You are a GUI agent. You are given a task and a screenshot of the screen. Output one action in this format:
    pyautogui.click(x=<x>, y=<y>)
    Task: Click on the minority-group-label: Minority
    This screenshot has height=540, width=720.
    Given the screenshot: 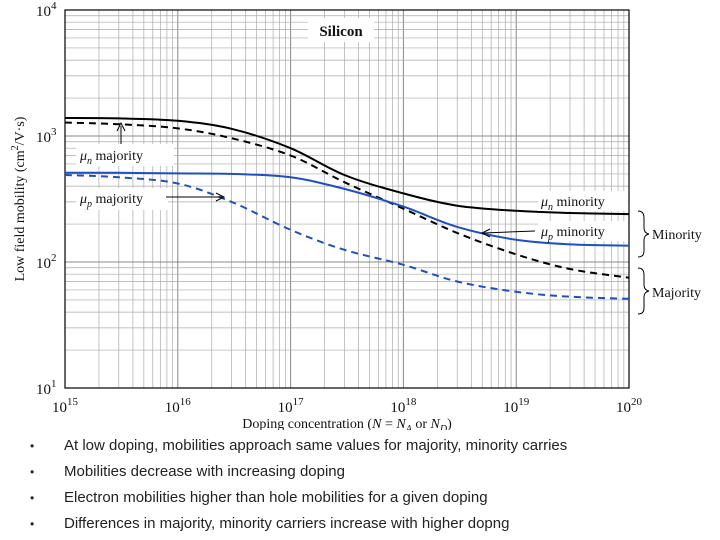 What is the action you would take?
    pyautogui.click(x=677, y=235)
    